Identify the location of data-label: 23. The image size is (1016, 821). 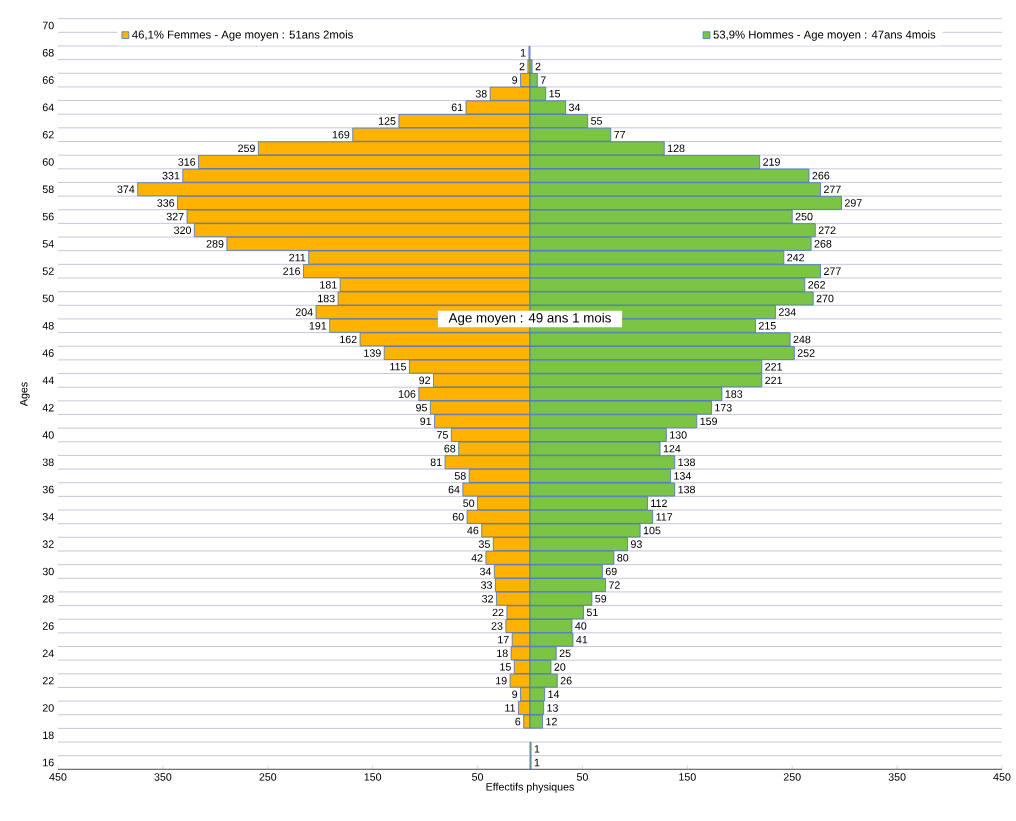
(497, 626).